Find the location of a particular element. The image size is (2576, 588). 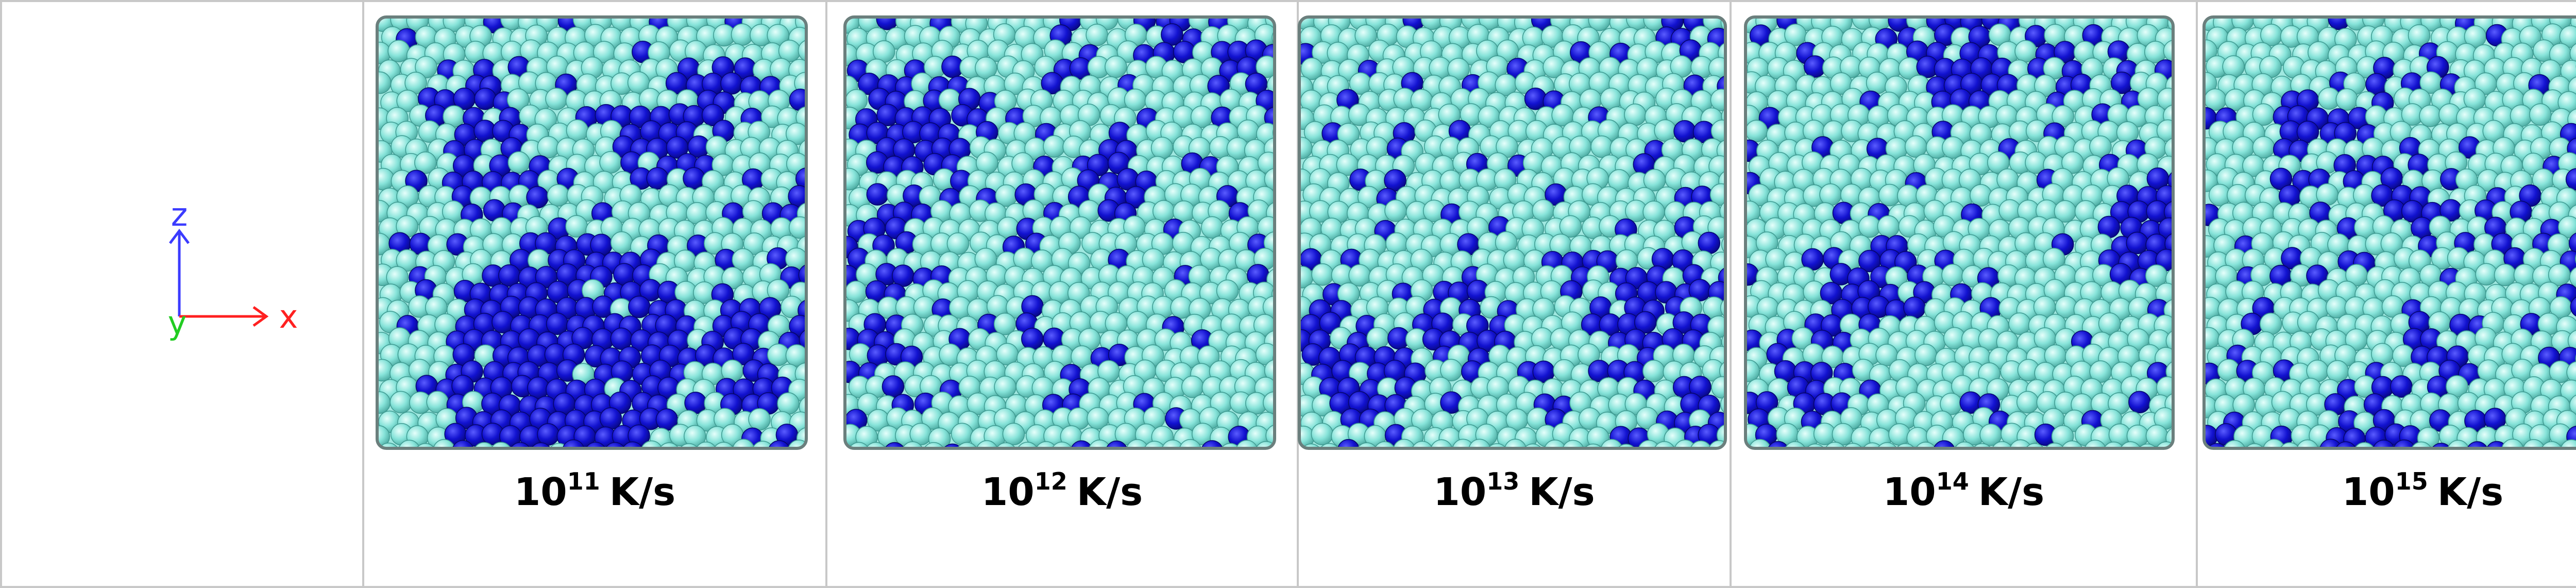

label-exponent: 11 is located at coordinates (583, 481).